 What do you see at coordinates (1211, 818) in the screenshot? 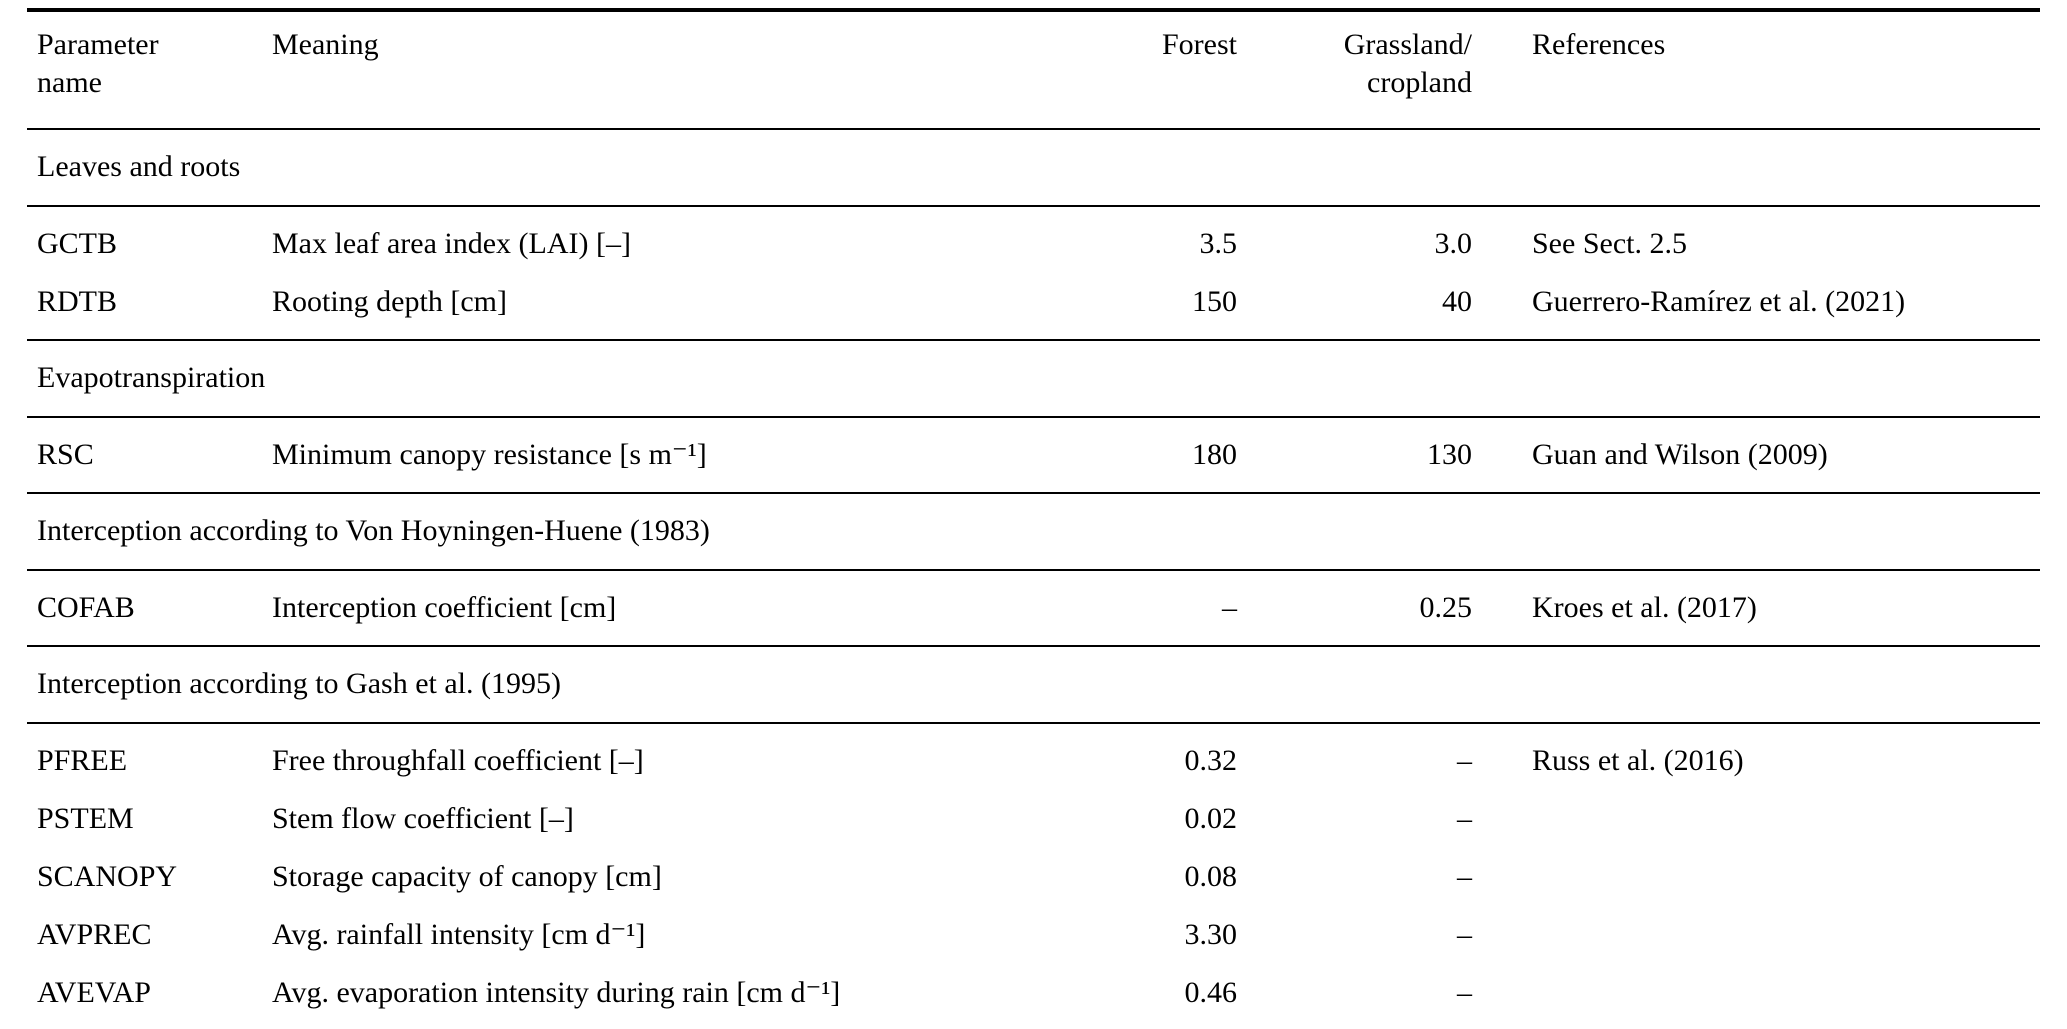
I see `forest-value: 0.02` at bounding box center [1211, 818].